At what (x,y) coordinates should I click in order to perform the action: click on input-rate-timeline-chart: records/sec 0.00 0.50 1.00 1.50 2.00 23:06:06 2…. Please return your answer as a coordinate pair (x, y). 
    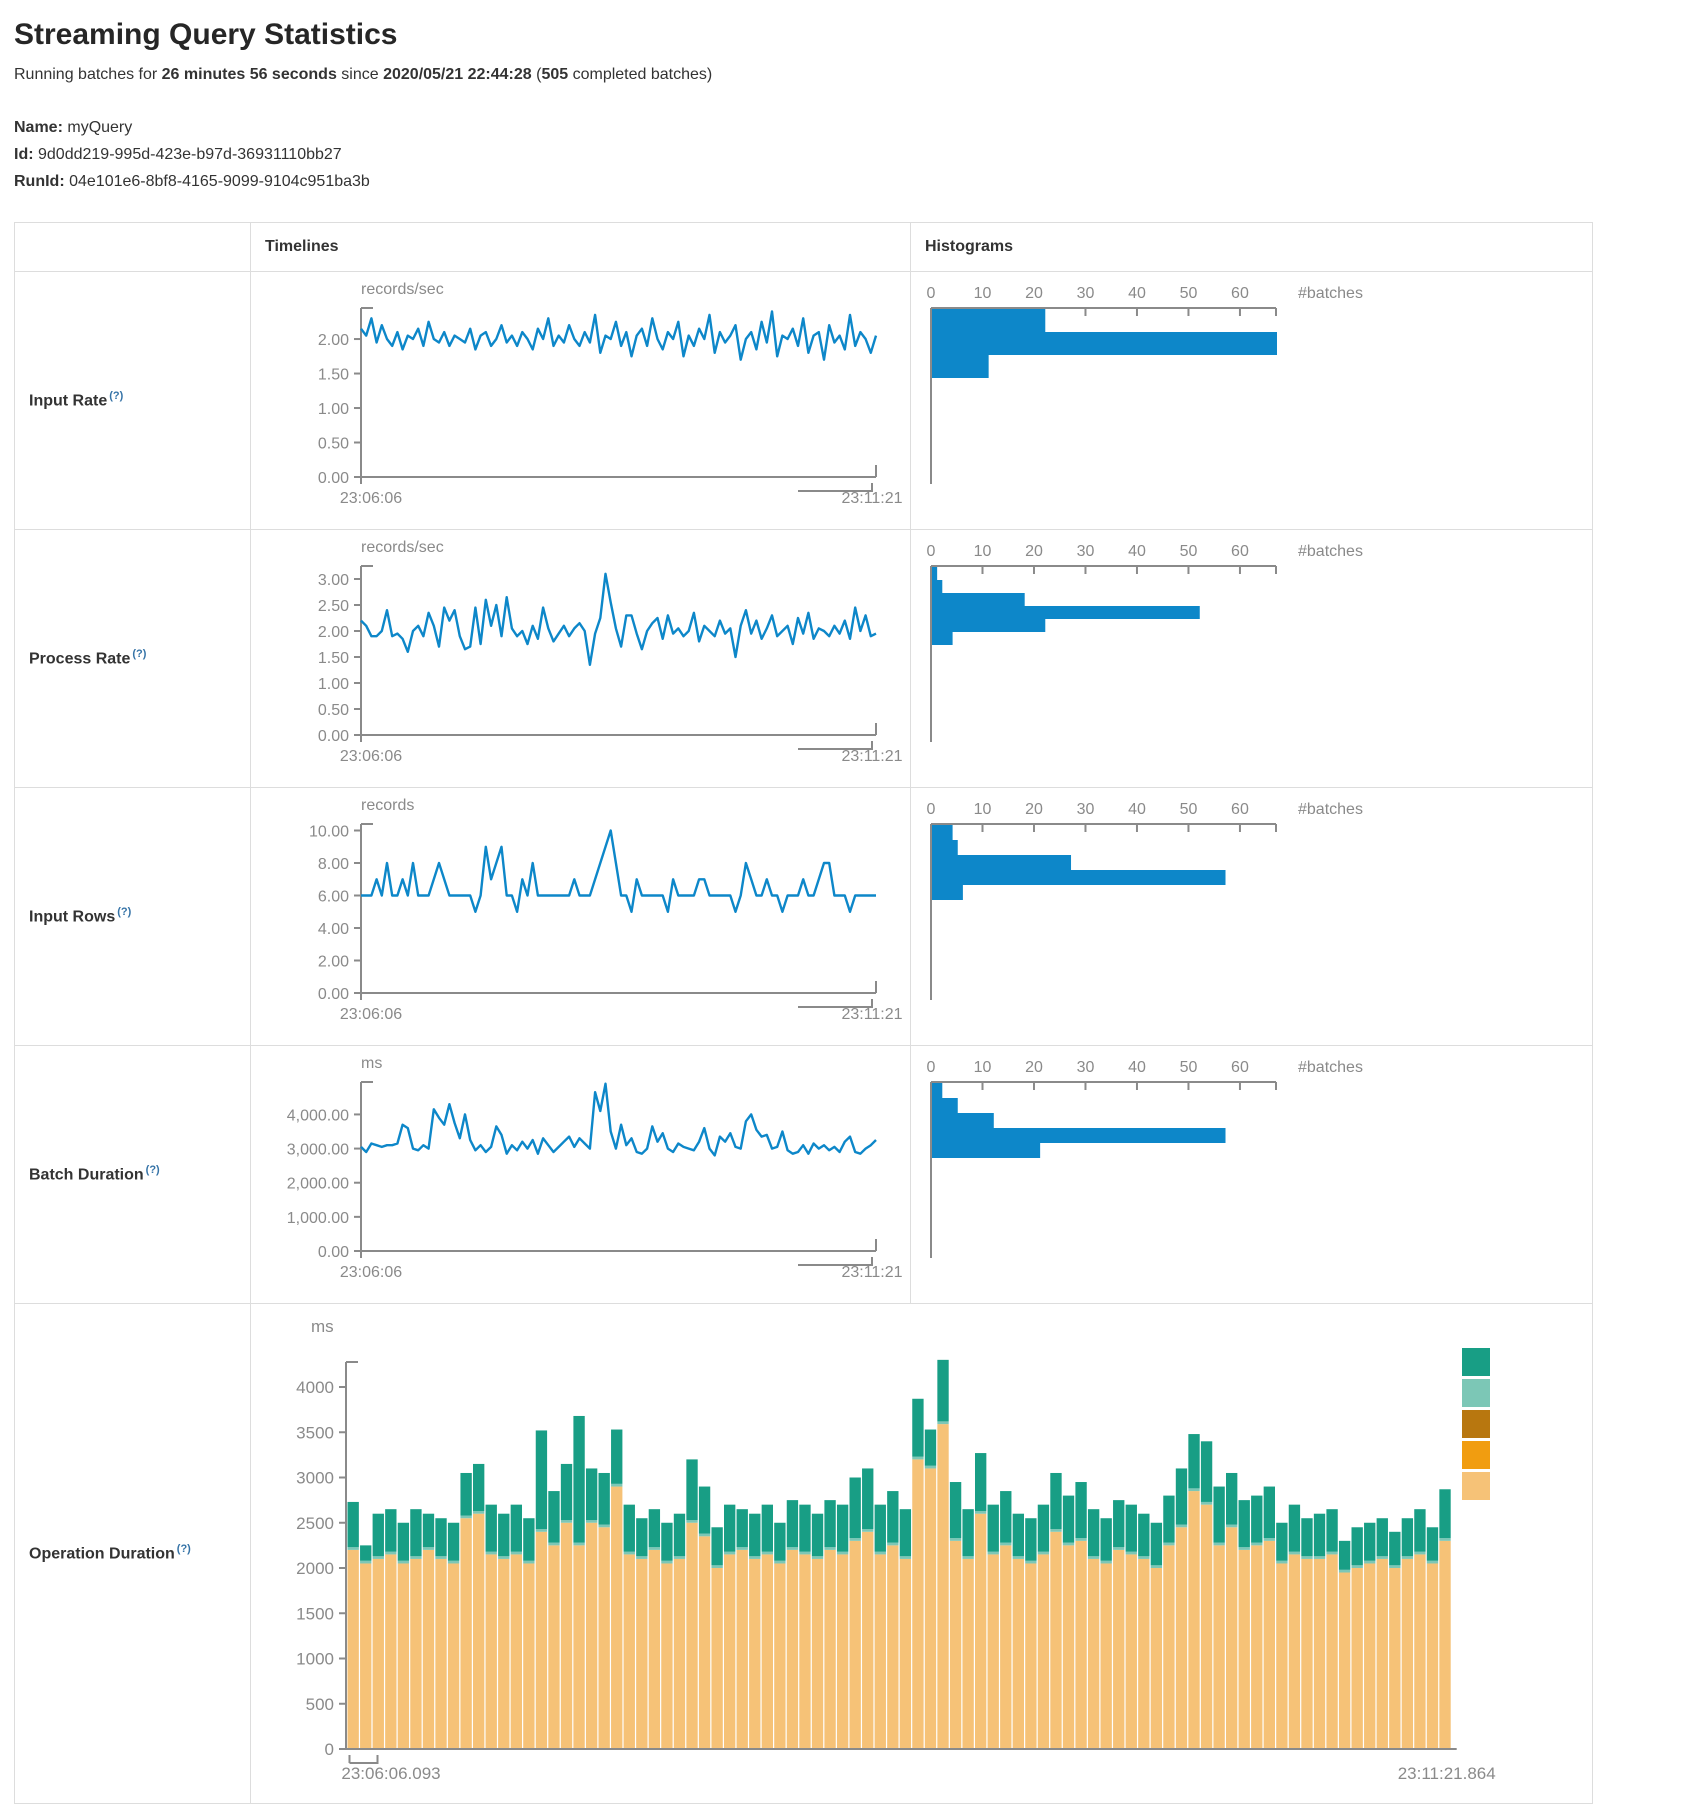
    Looking at the image, I should click on (610, 394).